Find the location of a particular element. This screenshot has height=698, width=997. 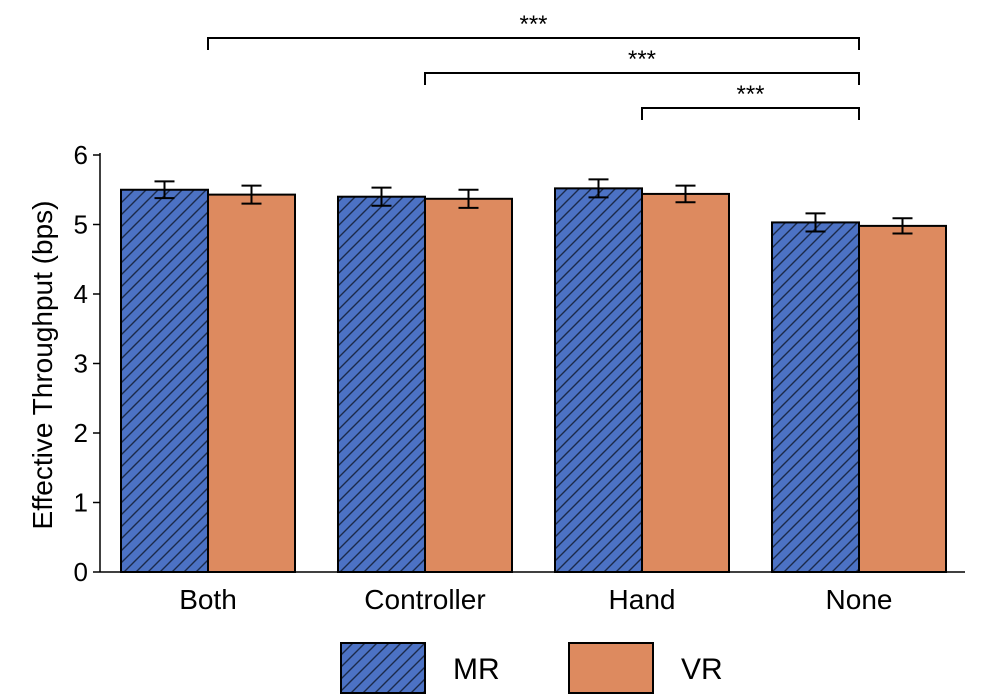

y-axis-label: Effective Throughput (bps) is located at coordinates (42, 365).